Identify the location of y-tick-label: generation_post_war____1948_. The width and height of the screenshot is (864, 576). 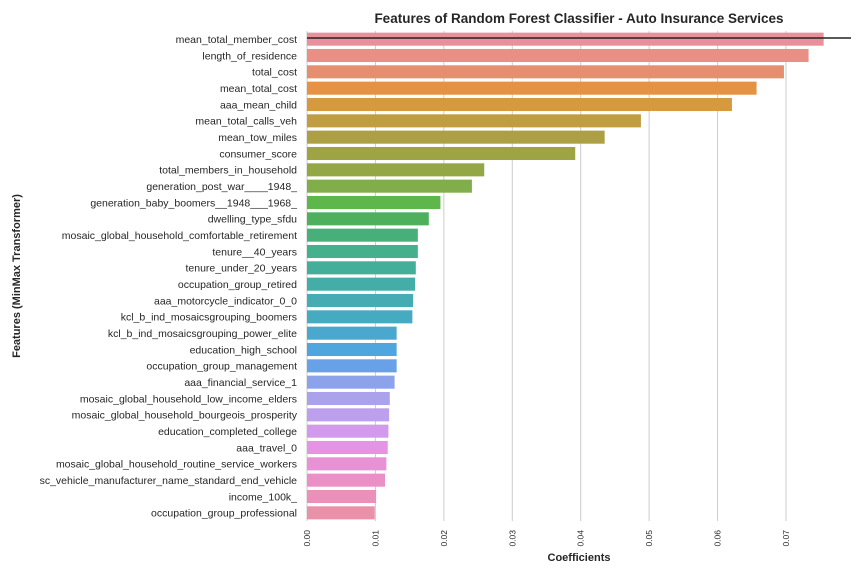
(221, 187).